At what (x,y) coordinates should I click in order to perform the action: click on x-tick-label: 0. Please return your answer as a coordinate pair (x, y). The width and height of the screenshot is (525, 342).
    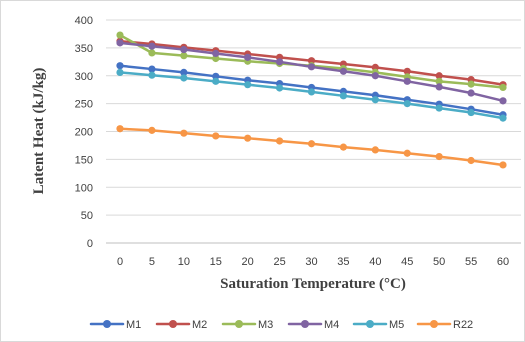
    Looking at the image, I should click on (120, 262).